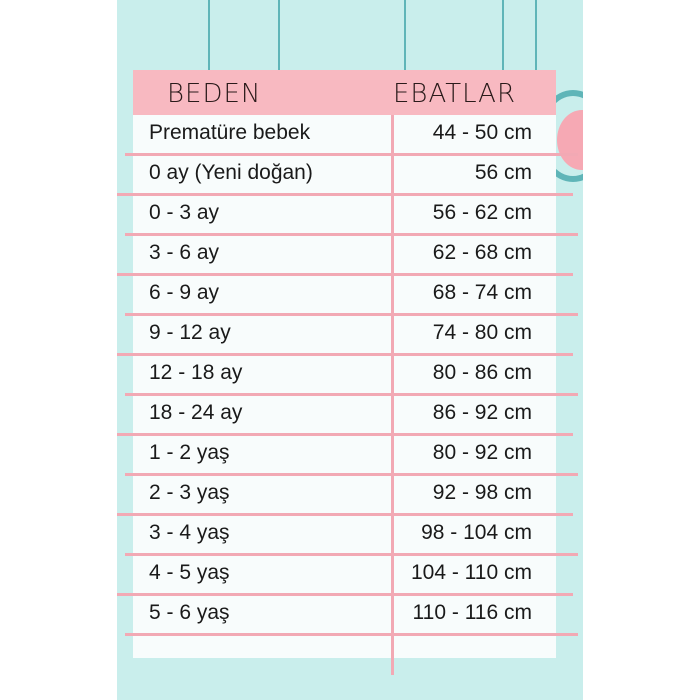 The width and height of the screenshot is (700, 700). I want to click on size-cell: 2 - 3 yaş, so click(189, 492).